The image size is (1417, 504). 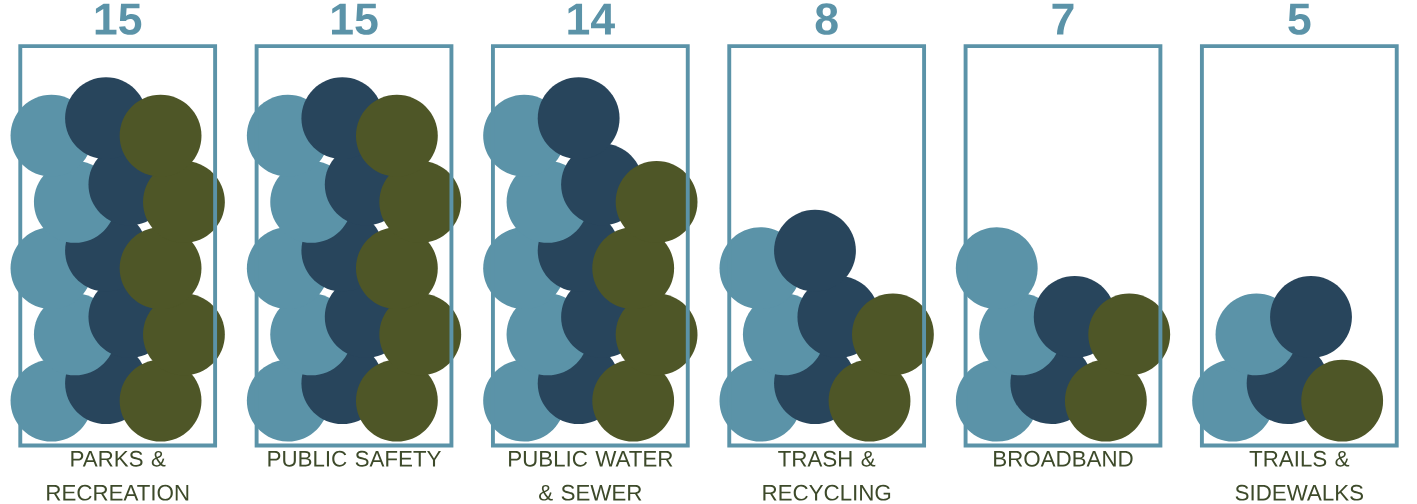 What do you see at coordinates (1063, 19) in the screenshot?
I see `data-label: 7` at bounding box center [1063, 19].